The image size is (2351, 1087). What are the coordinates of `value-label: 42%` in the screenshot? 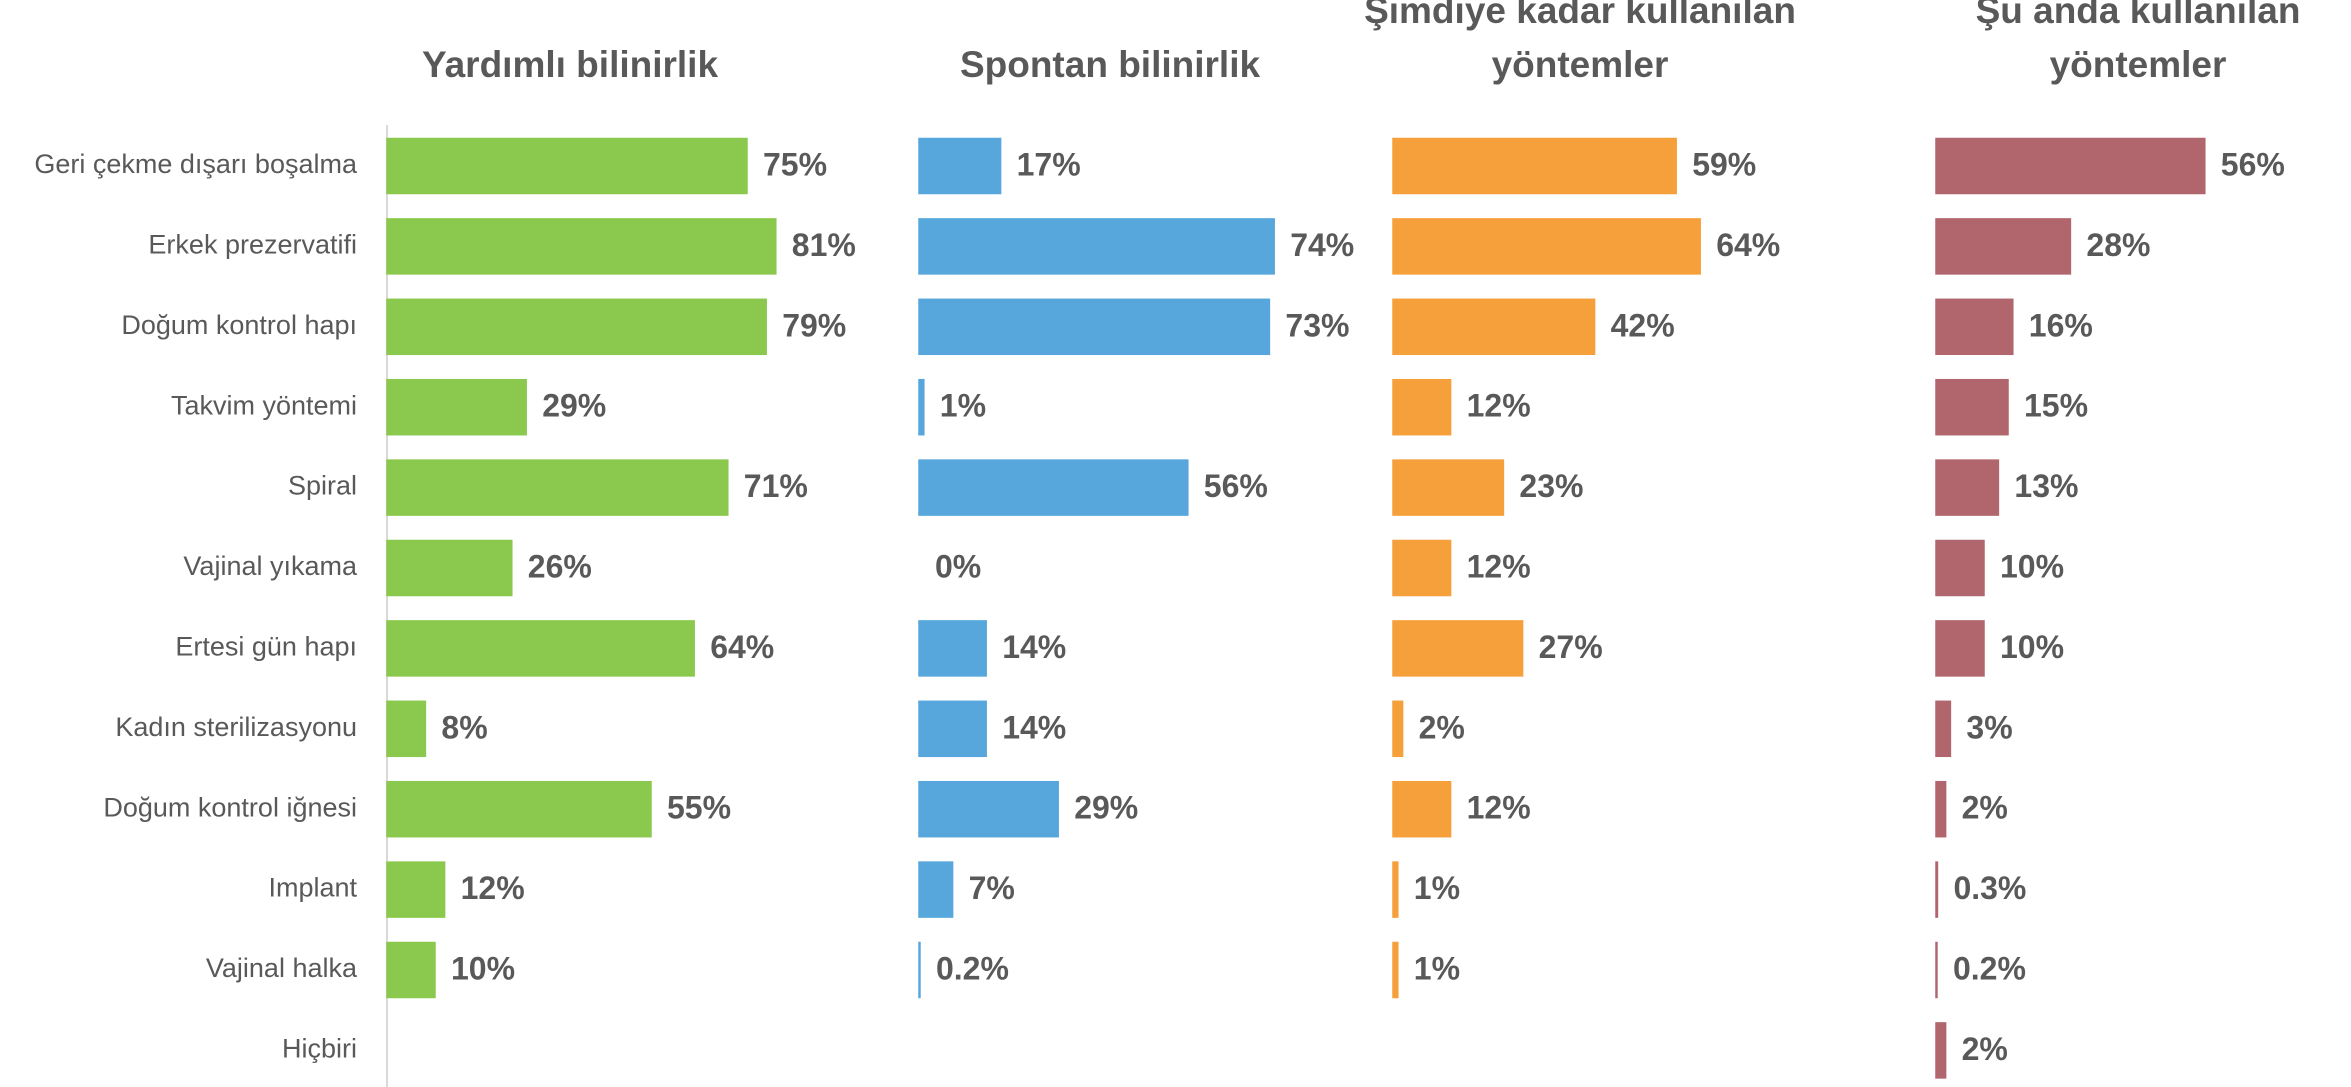 It's located at (1643, 325).